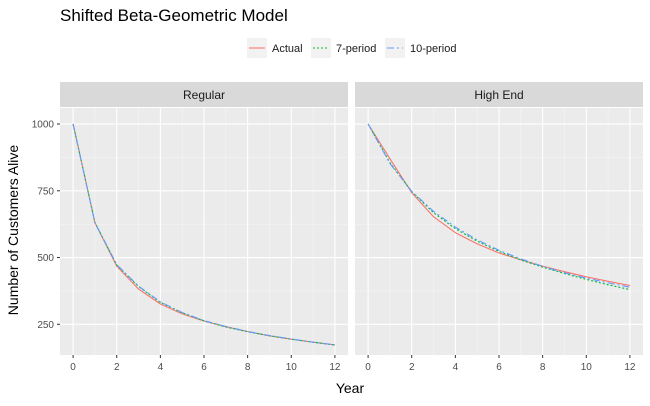 The width and height of the screenshot is (650, 406). I want to click on y-tick-label: 500, so click(45, 258).